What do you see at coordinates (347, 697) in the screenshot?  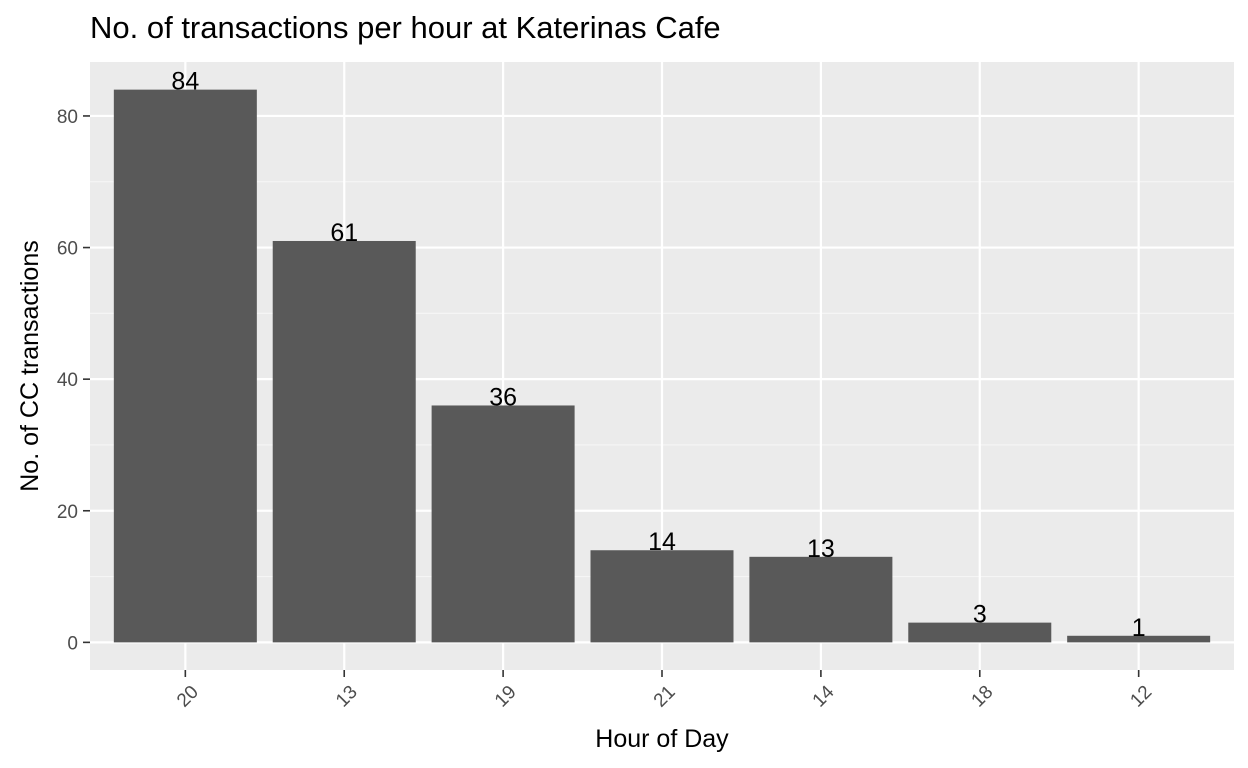 I see `x-tick-label: 13` at bounding box center [347, 697].